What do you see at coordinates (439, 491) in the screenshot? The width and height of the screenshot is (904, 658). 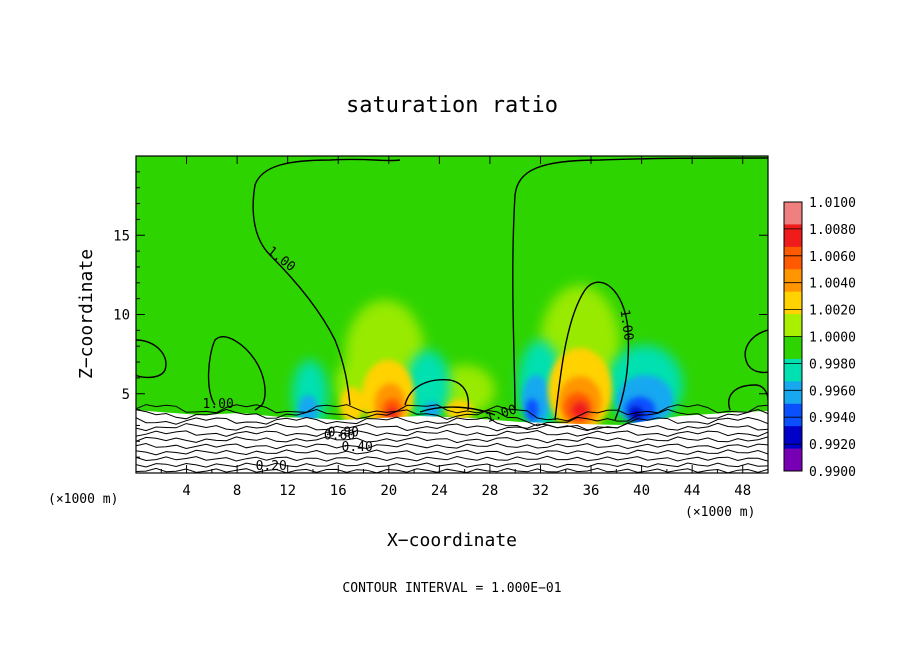 I see `x-tick-label: 24` at bounding box center [439, 491].